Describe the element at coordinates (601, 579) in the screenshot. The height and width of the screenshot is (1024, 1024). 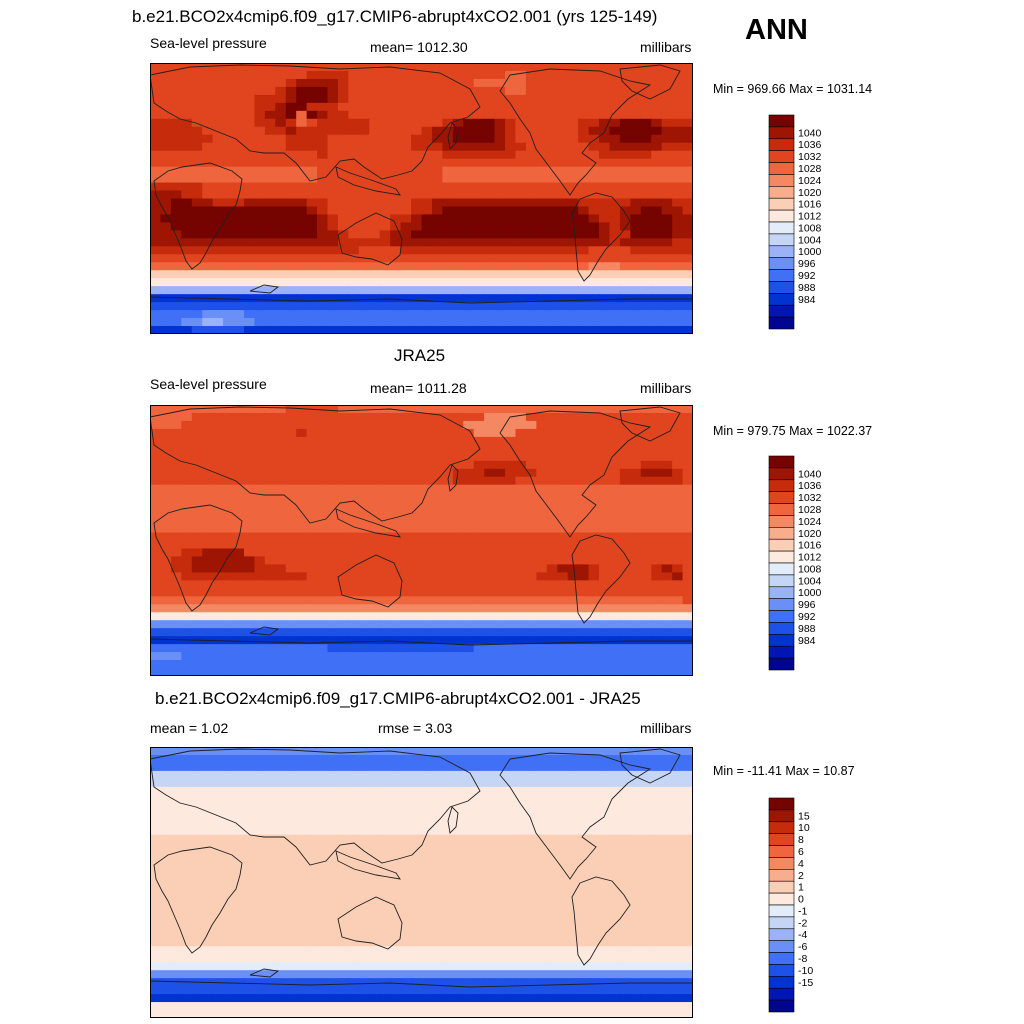
I see `coastline` at that location.